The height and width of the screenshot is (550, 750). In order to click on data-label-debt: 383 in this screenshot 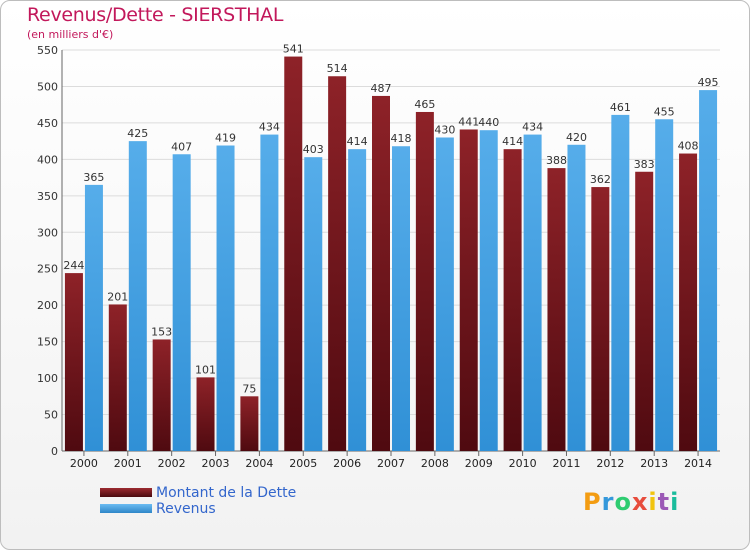, I will do `click(644, 164)`.